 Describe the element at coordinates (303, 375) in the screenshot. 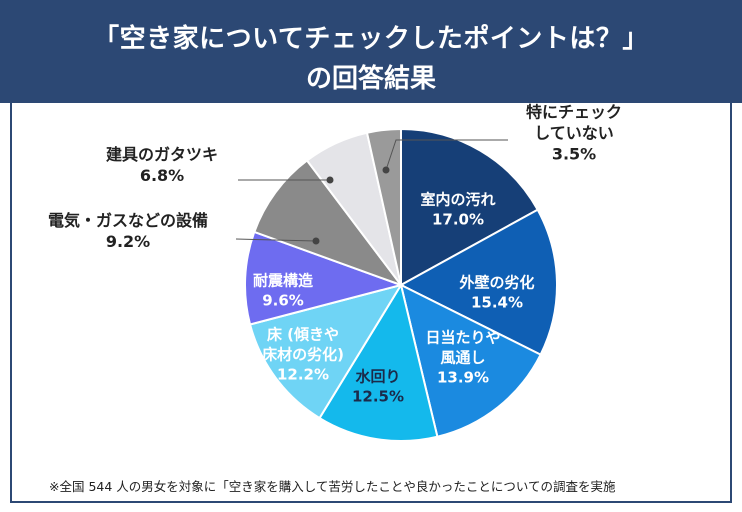

I see `slice-value-label: 12.2%` at that location.